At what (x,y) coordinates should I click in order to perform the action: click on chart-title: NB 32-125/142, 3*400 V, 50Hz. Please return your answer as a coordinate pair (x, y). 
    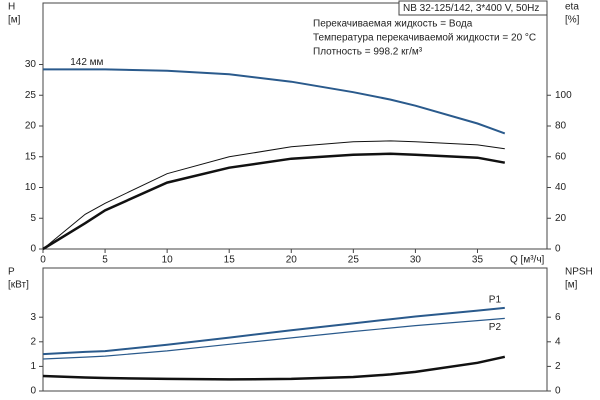
    Looking at the image, I should click on (471, 8).